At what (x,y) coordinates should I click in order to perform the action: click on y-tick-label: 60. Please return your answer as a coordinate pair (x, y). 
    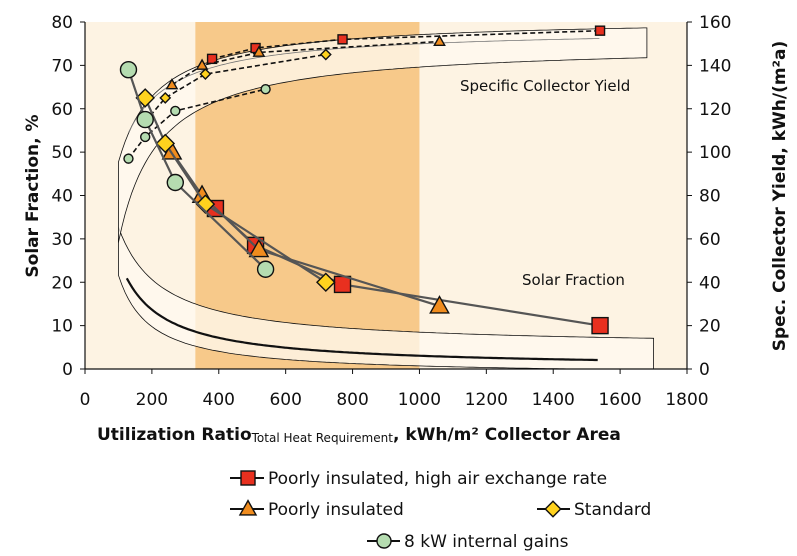
    Looking at the image, I should click on (62, 110).